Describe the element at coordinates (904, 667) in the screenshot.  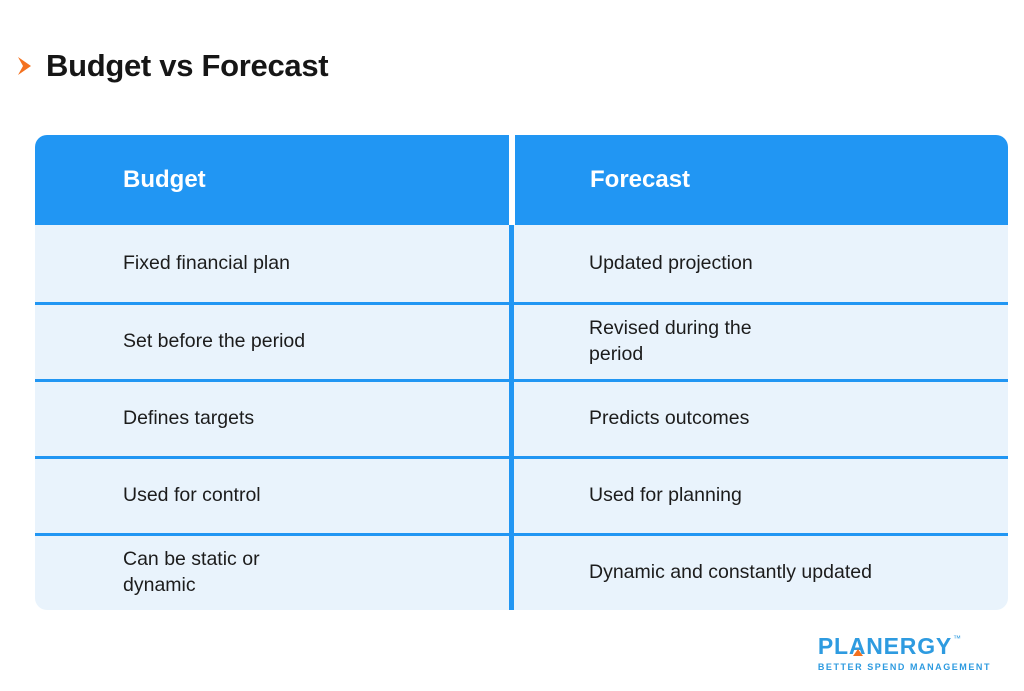
I see `brand-tagline: BETTER SPEND MANAGEMENT` at that location.